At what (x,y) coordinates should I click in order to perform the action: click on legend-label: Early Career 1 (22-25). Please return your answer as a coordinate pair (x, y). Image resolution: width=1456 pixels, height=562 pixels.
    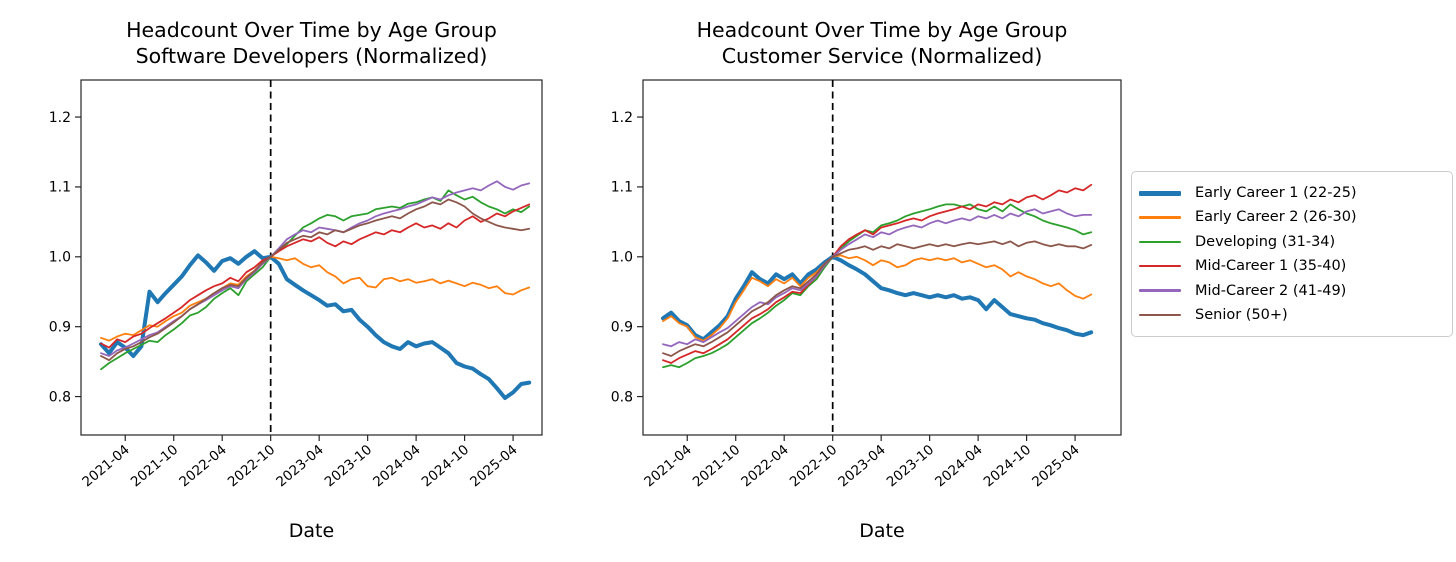
    Looking at the image, I should click on (1276, 193).